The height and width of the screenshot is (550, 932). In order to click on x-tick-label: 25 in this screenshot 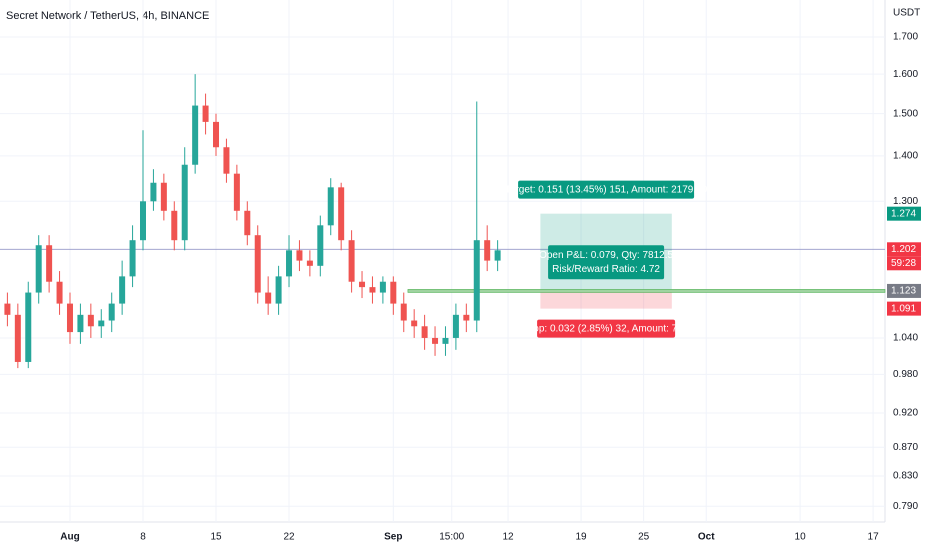, I will do `click(644, 537)`.